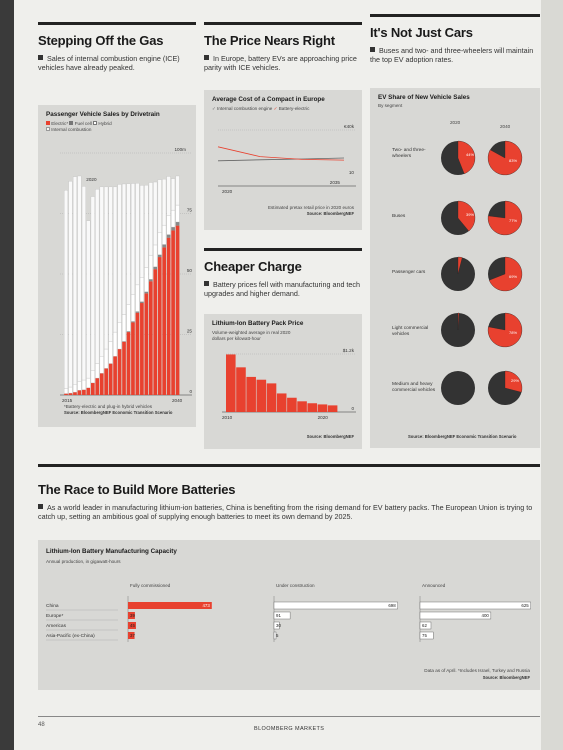 This screenshot has width=563, height=750. Describe the element at coordinates (159, 243) in the screenshot. I see `bar-hybrid-2036` at that location.